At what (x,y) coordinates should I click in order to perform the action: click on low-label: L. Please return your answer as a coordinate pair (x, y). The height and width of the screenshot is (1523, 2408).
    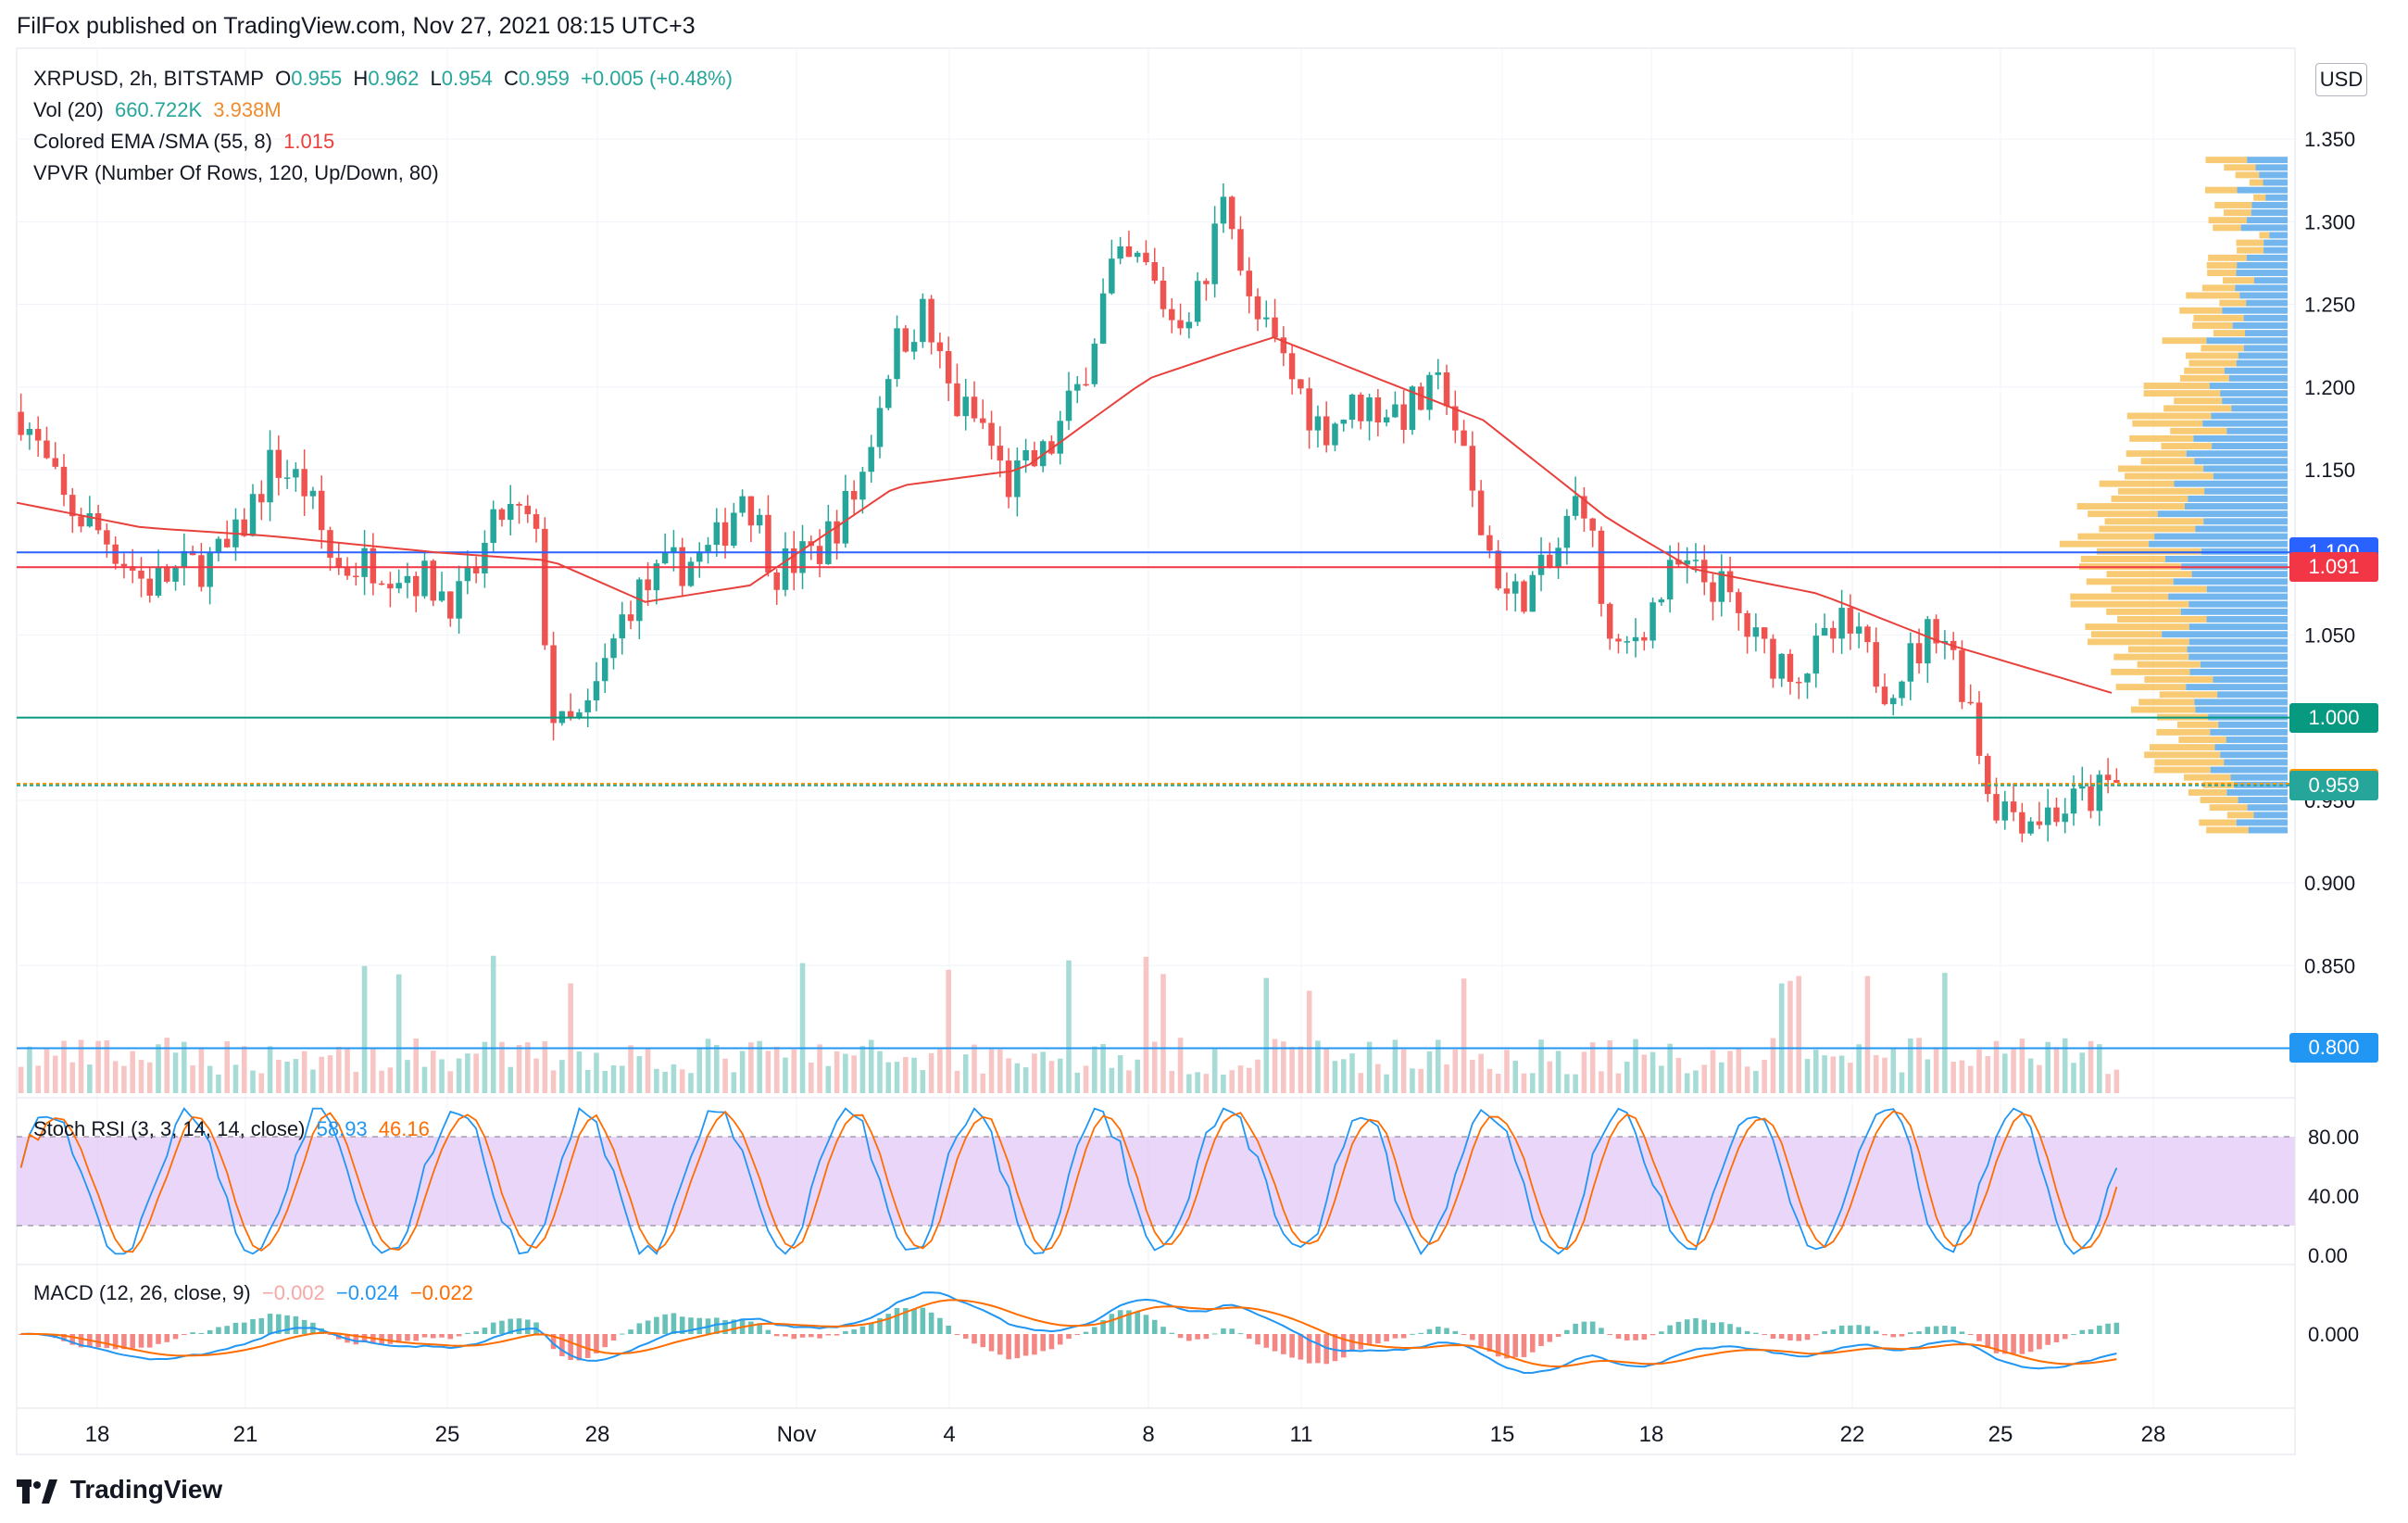
    Looking at the image, I should click on (436, 78).